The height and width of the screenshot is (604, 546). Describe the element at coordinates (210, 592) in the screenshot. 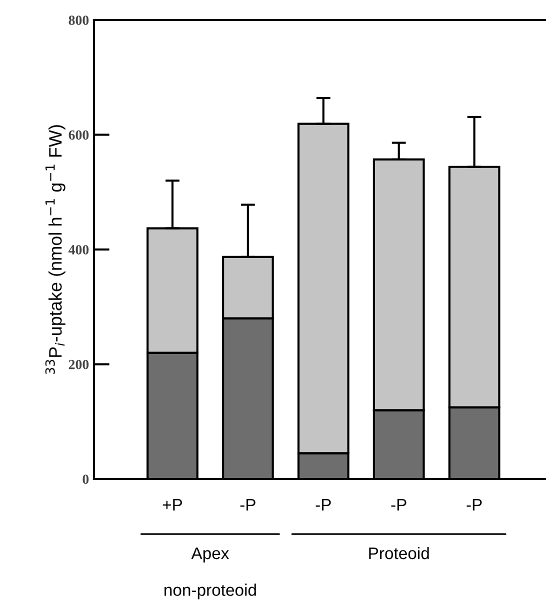

I see `text: non-proteoid` at that location.